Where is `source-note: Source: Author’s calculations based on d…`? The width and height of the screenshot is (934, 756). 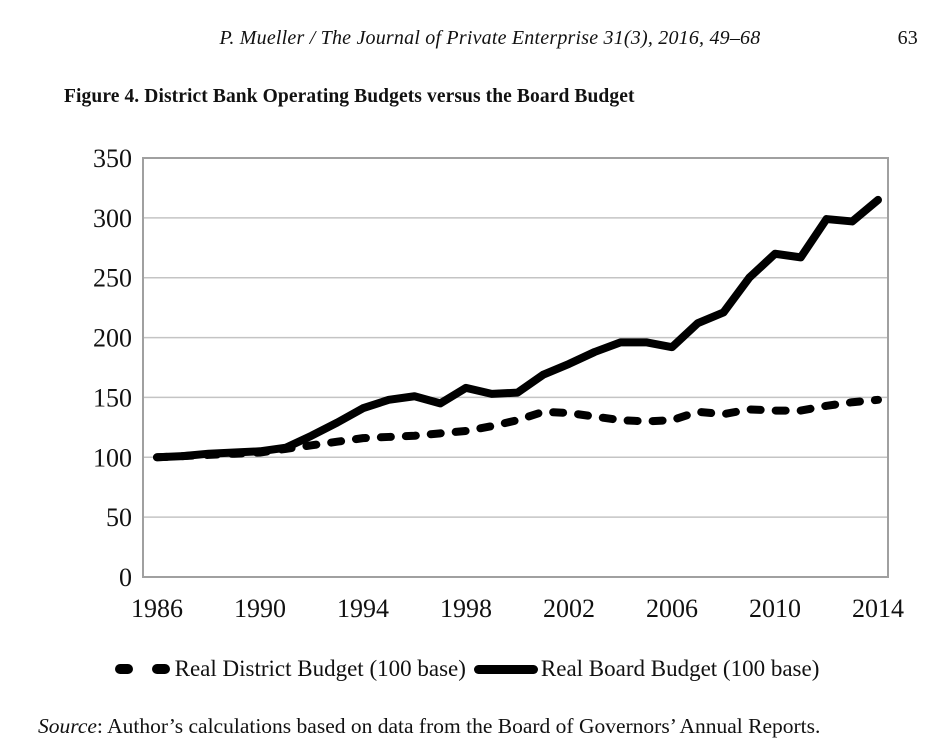 source-note: Source: Author’s calculations based on d… is located at coordinates (481, 726).